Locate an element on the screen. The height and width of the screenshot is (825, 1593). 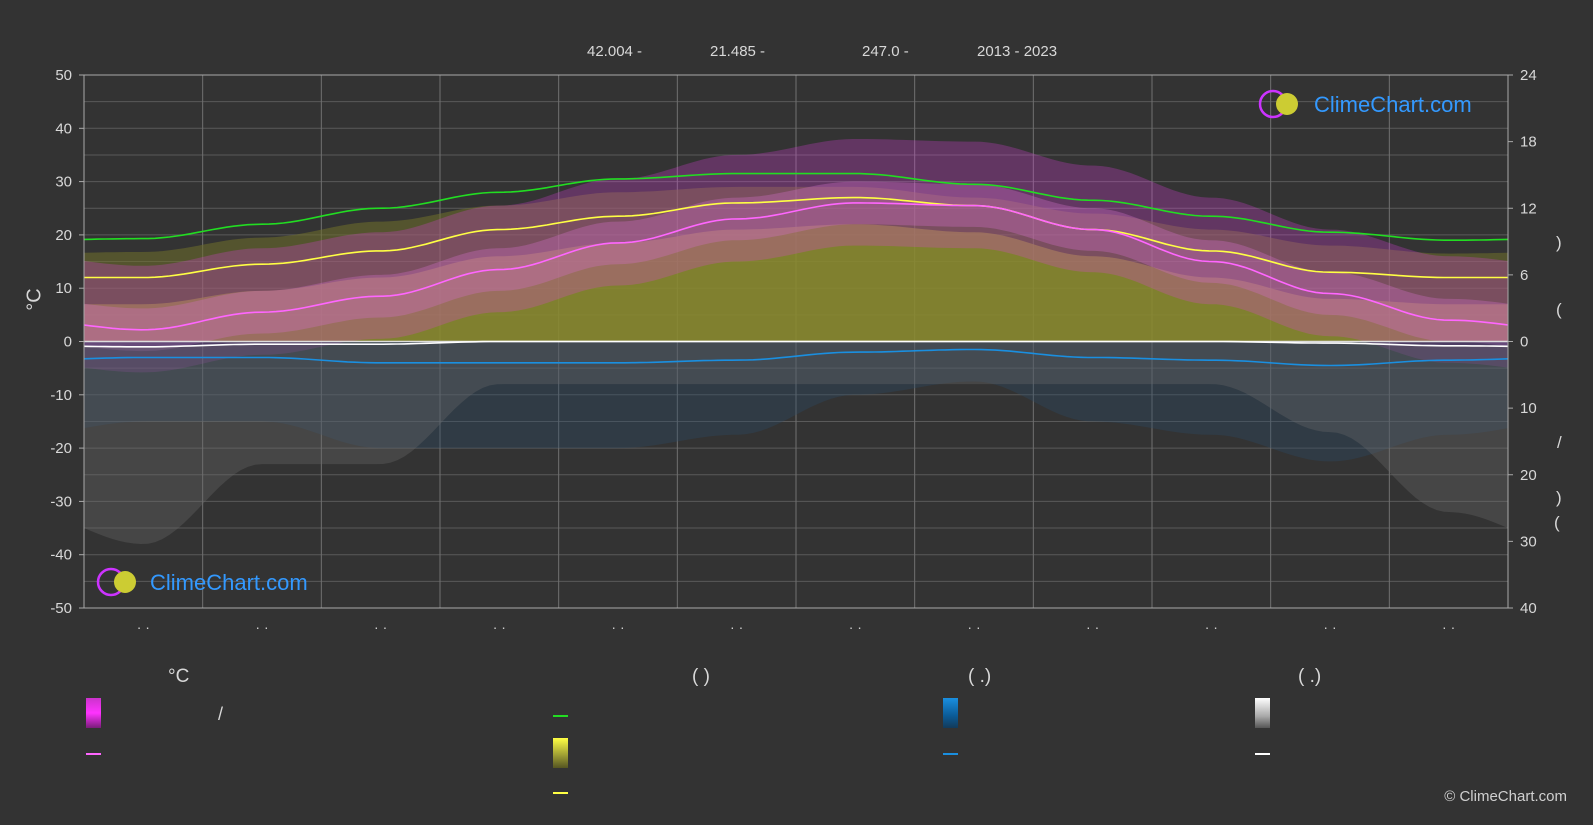
legend-snow-swatch is located at coordinates (1262, 713).